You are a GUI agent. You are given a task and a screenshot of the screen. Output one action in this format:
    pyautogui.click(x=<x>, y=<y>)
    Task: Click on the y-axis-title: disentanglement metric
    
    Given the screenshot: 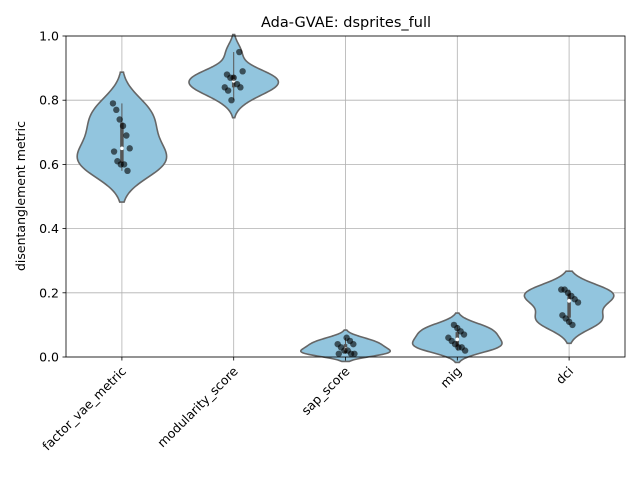 What is the action you would take?
    pyautogui.click(x=20, y=196)
    